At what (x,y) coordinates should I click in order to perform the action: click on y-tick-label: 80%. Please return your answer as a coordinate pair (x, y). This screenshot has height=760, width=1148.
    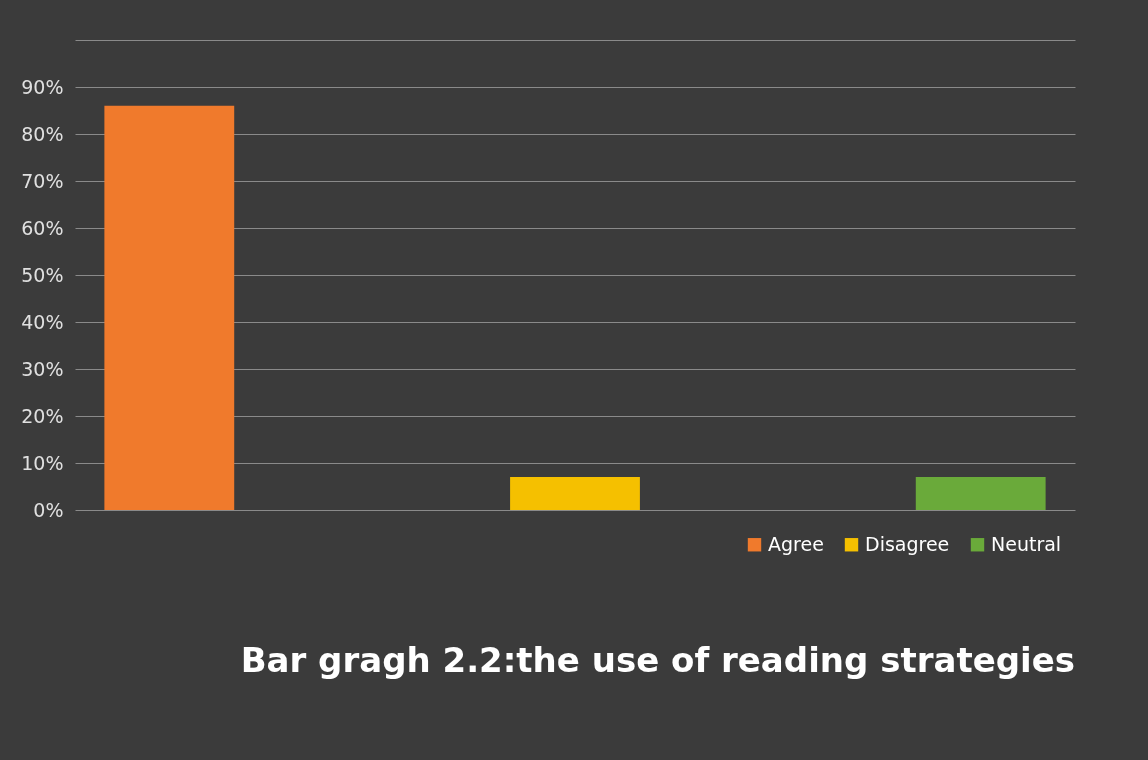
    Looking at the image, I should click on (42, 133).